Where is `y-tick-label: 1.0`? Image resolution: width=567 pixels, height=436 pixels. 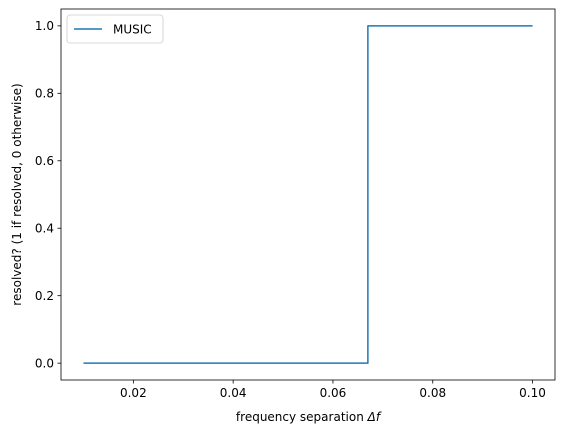
y-tick-label: 1.0 is located at coordinates (44, 26).